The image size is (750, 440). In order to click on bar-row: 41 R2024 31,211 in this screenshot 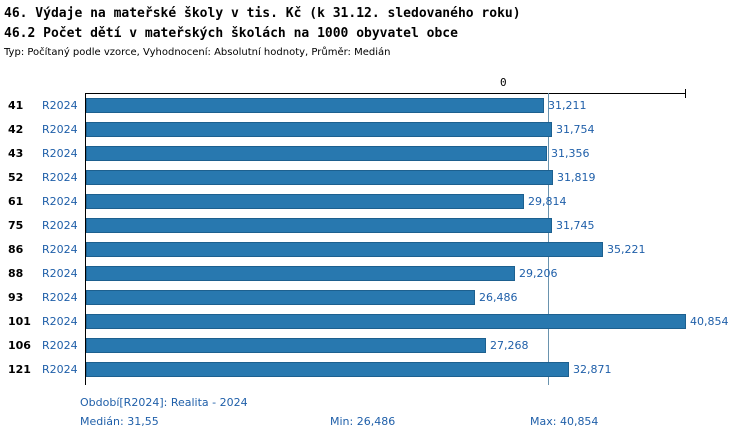, I will do `click(375, 106)`.